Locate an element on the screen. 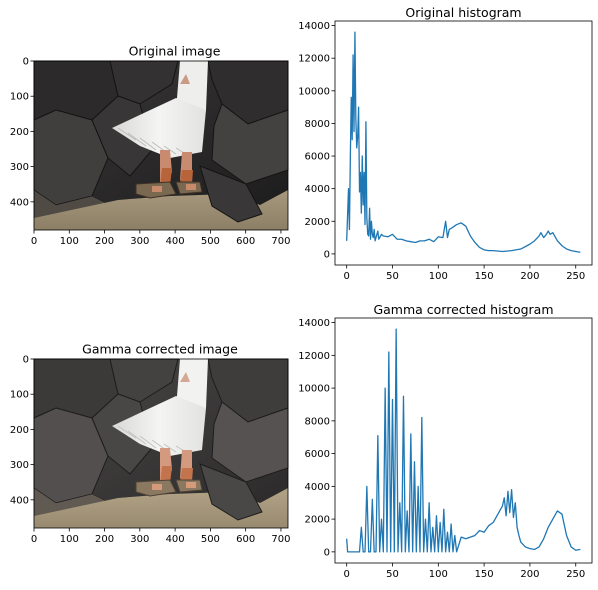 This screenshot has width=598, height=590. gamma-histogram-title: Gamma corrected histogram is located at coordinates (463, 309).